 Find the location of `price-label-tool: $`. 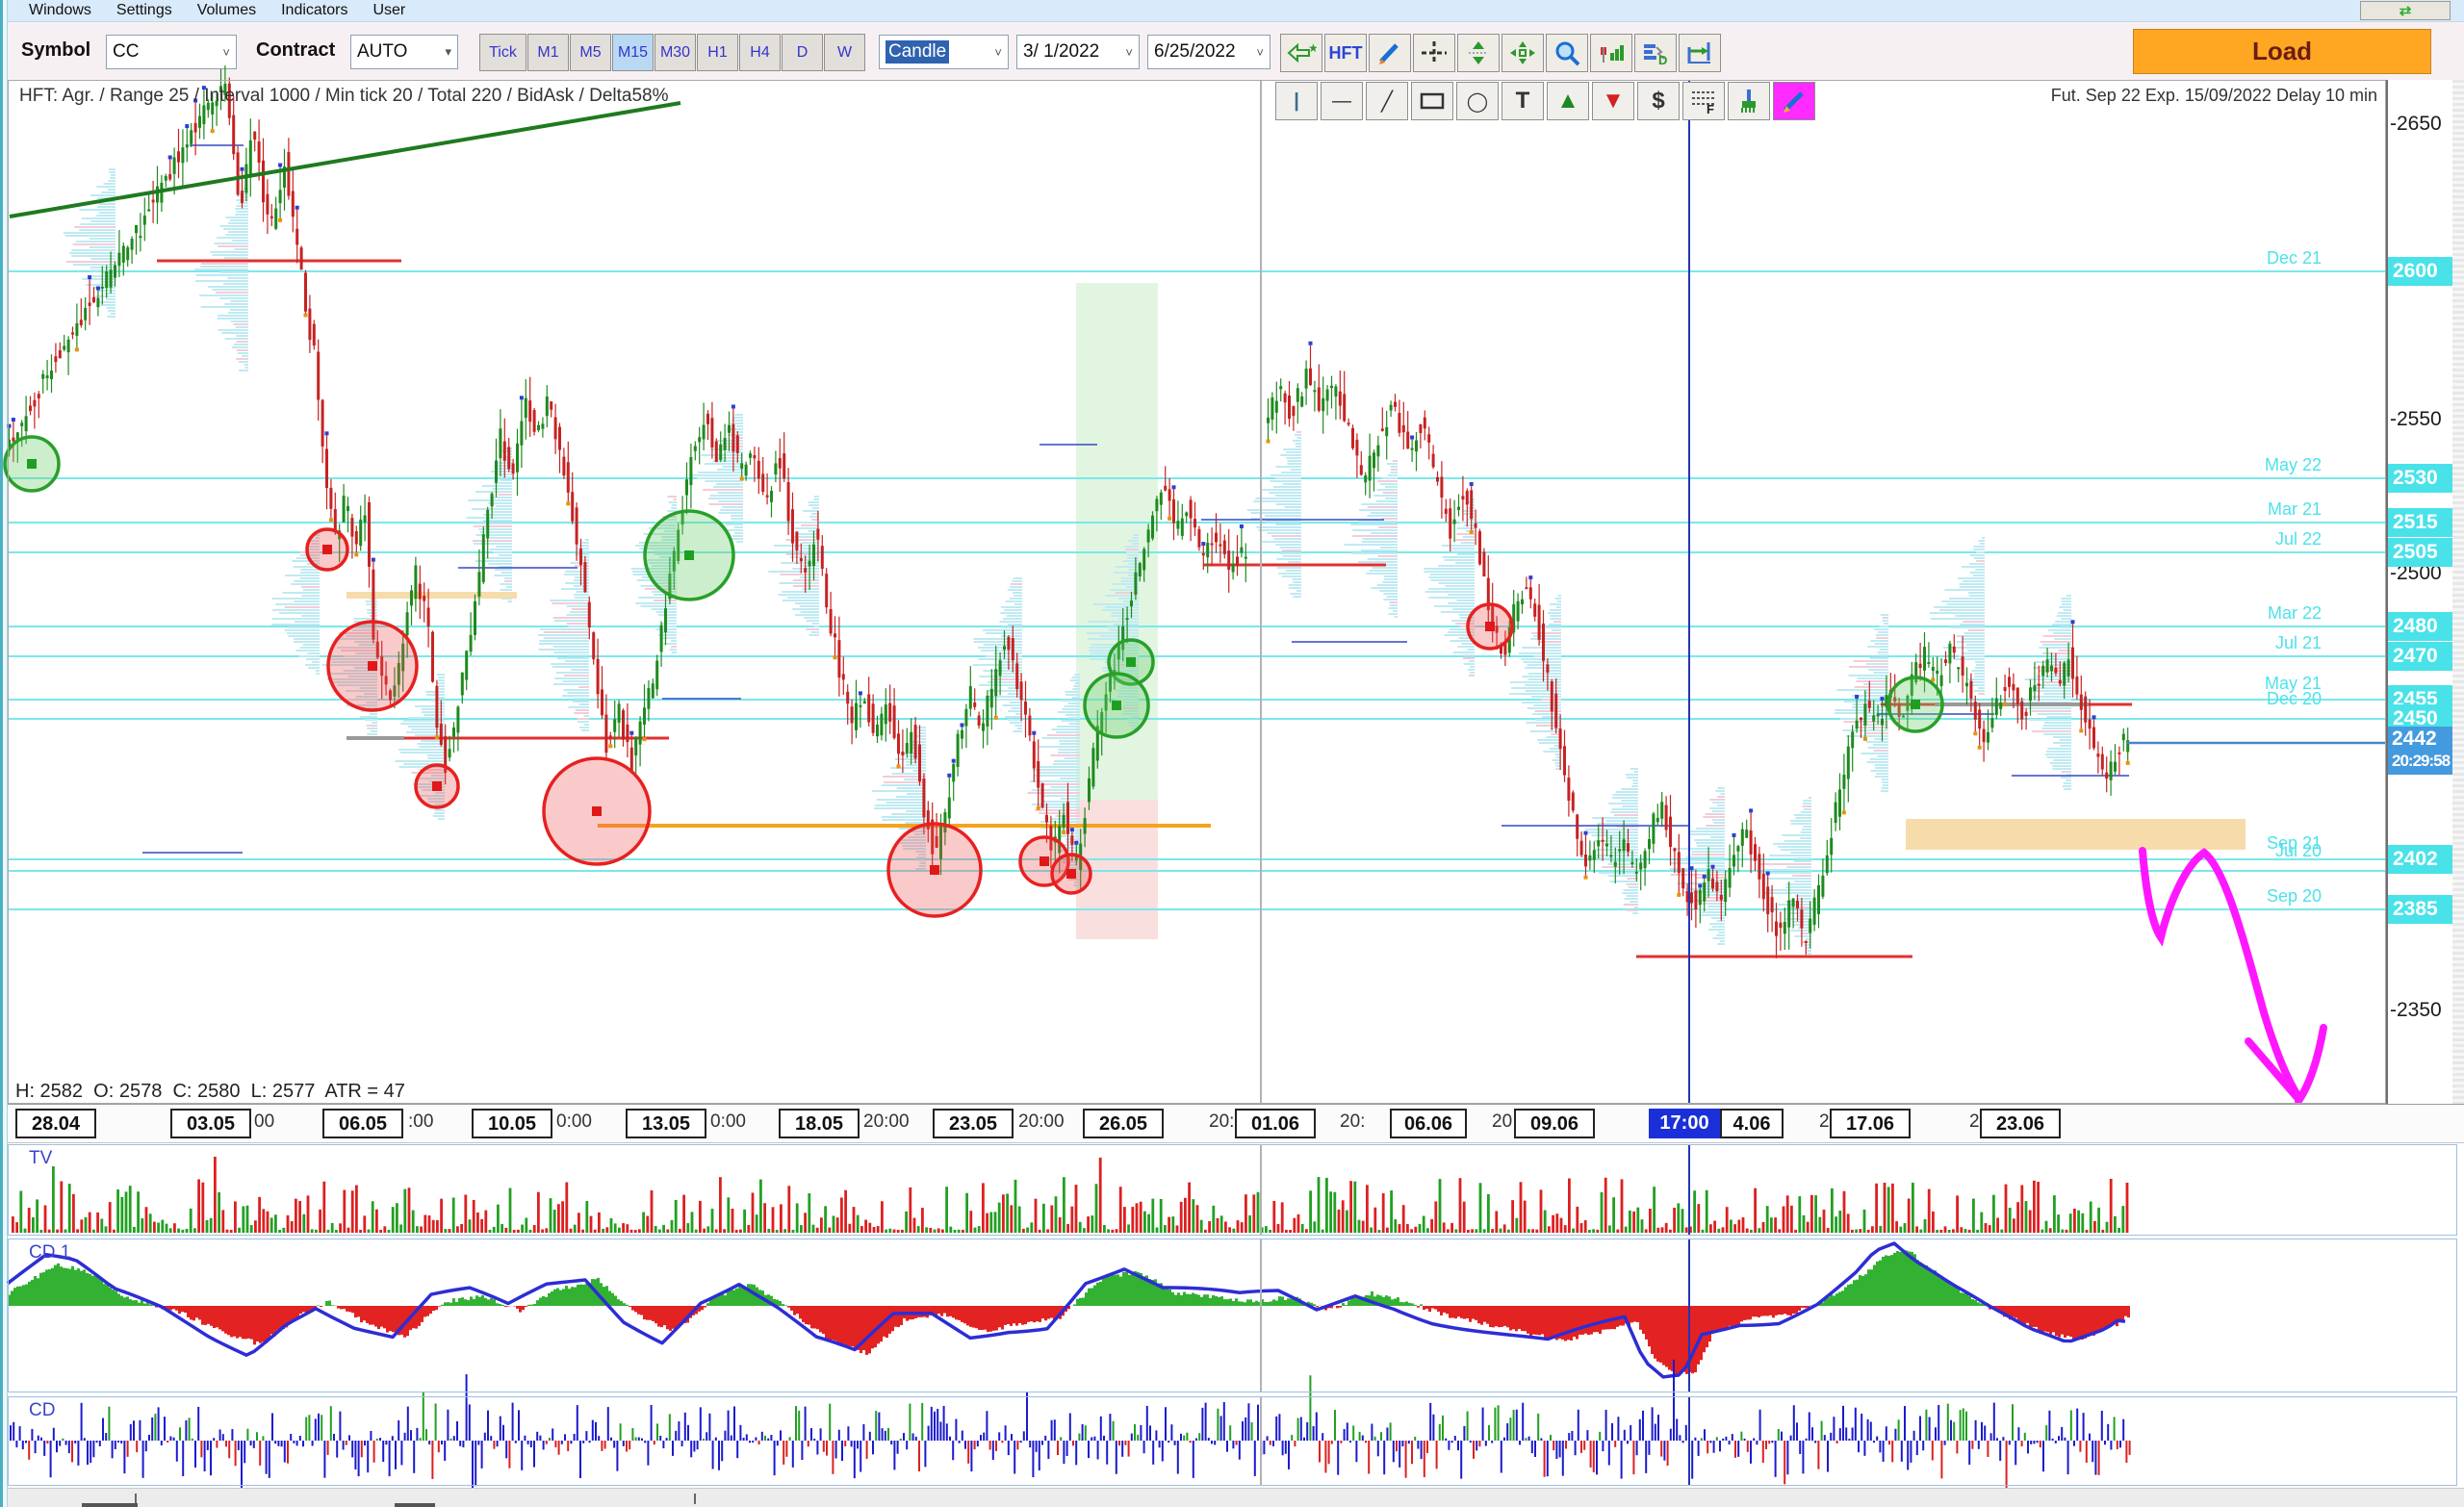

price-label-tool: $ is located at coordinates (1658, 101).